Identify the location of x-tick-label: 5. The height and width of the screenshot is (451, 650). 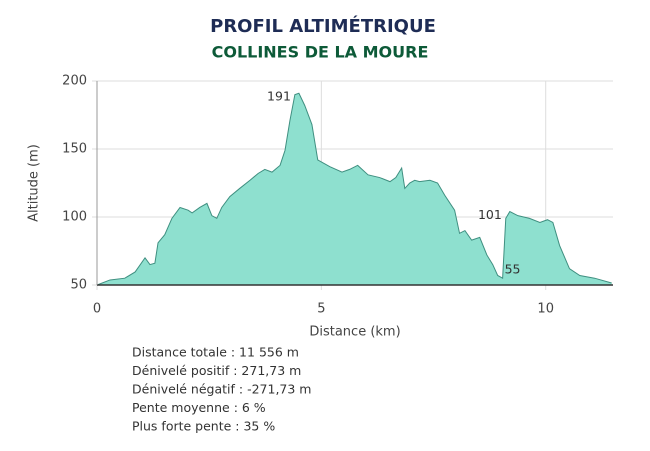
(321, 309).